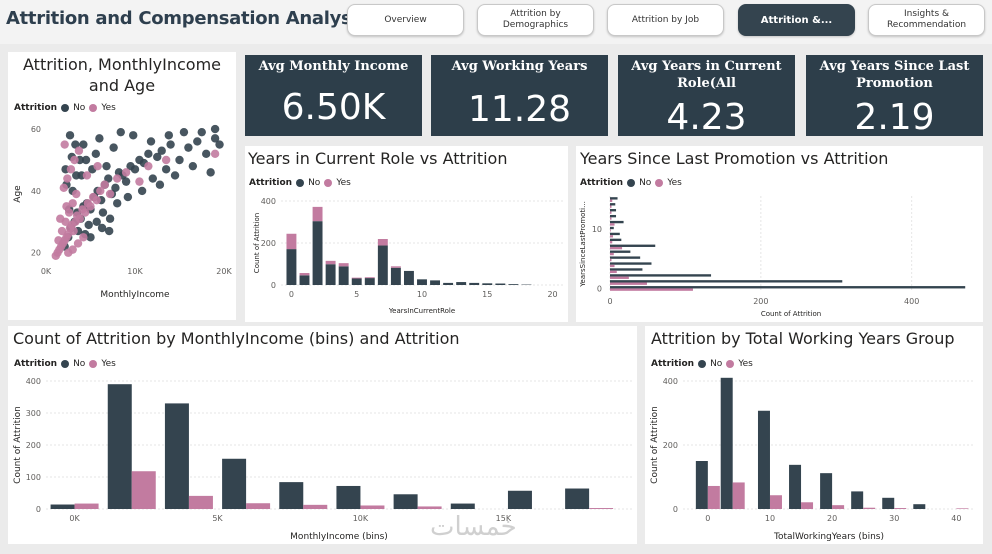 Image resolution: width=992 pixels, height=554 pixels. I want to click on kpi-avg-years-current-role: Avg Years in Current Role(All 4.23, so click(706, 96).